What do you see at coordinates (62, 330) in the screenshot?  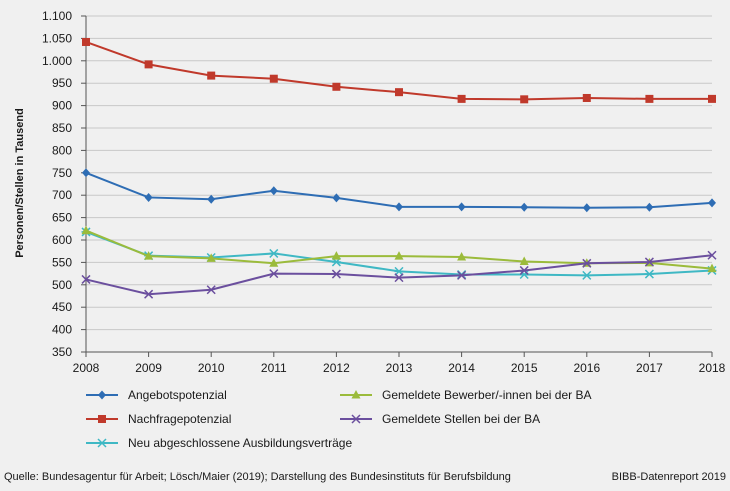 I see `y-tick-label: 400` at bounding box center [62, 330].